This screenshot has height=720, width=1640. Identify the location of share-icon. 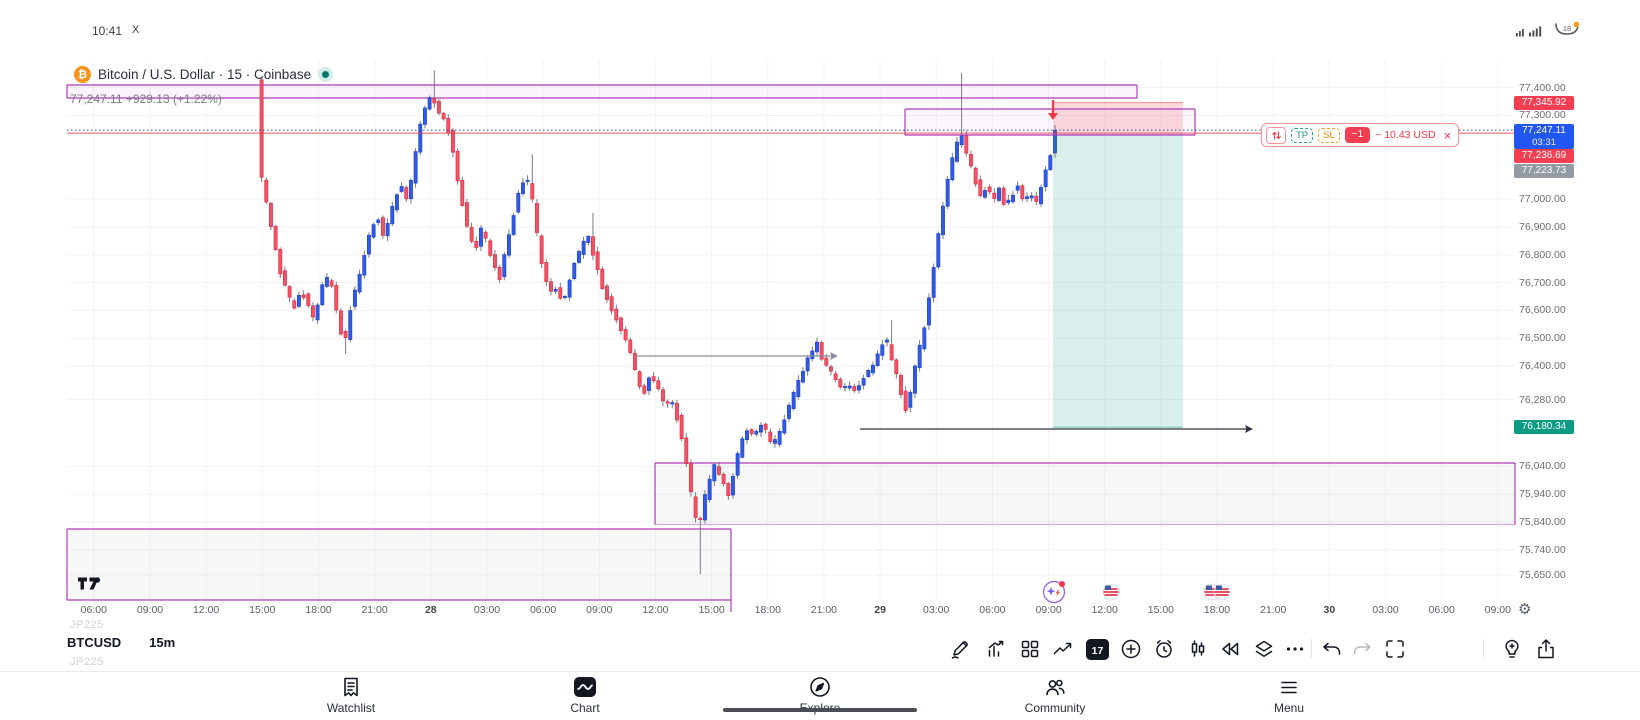
(1546, 649).